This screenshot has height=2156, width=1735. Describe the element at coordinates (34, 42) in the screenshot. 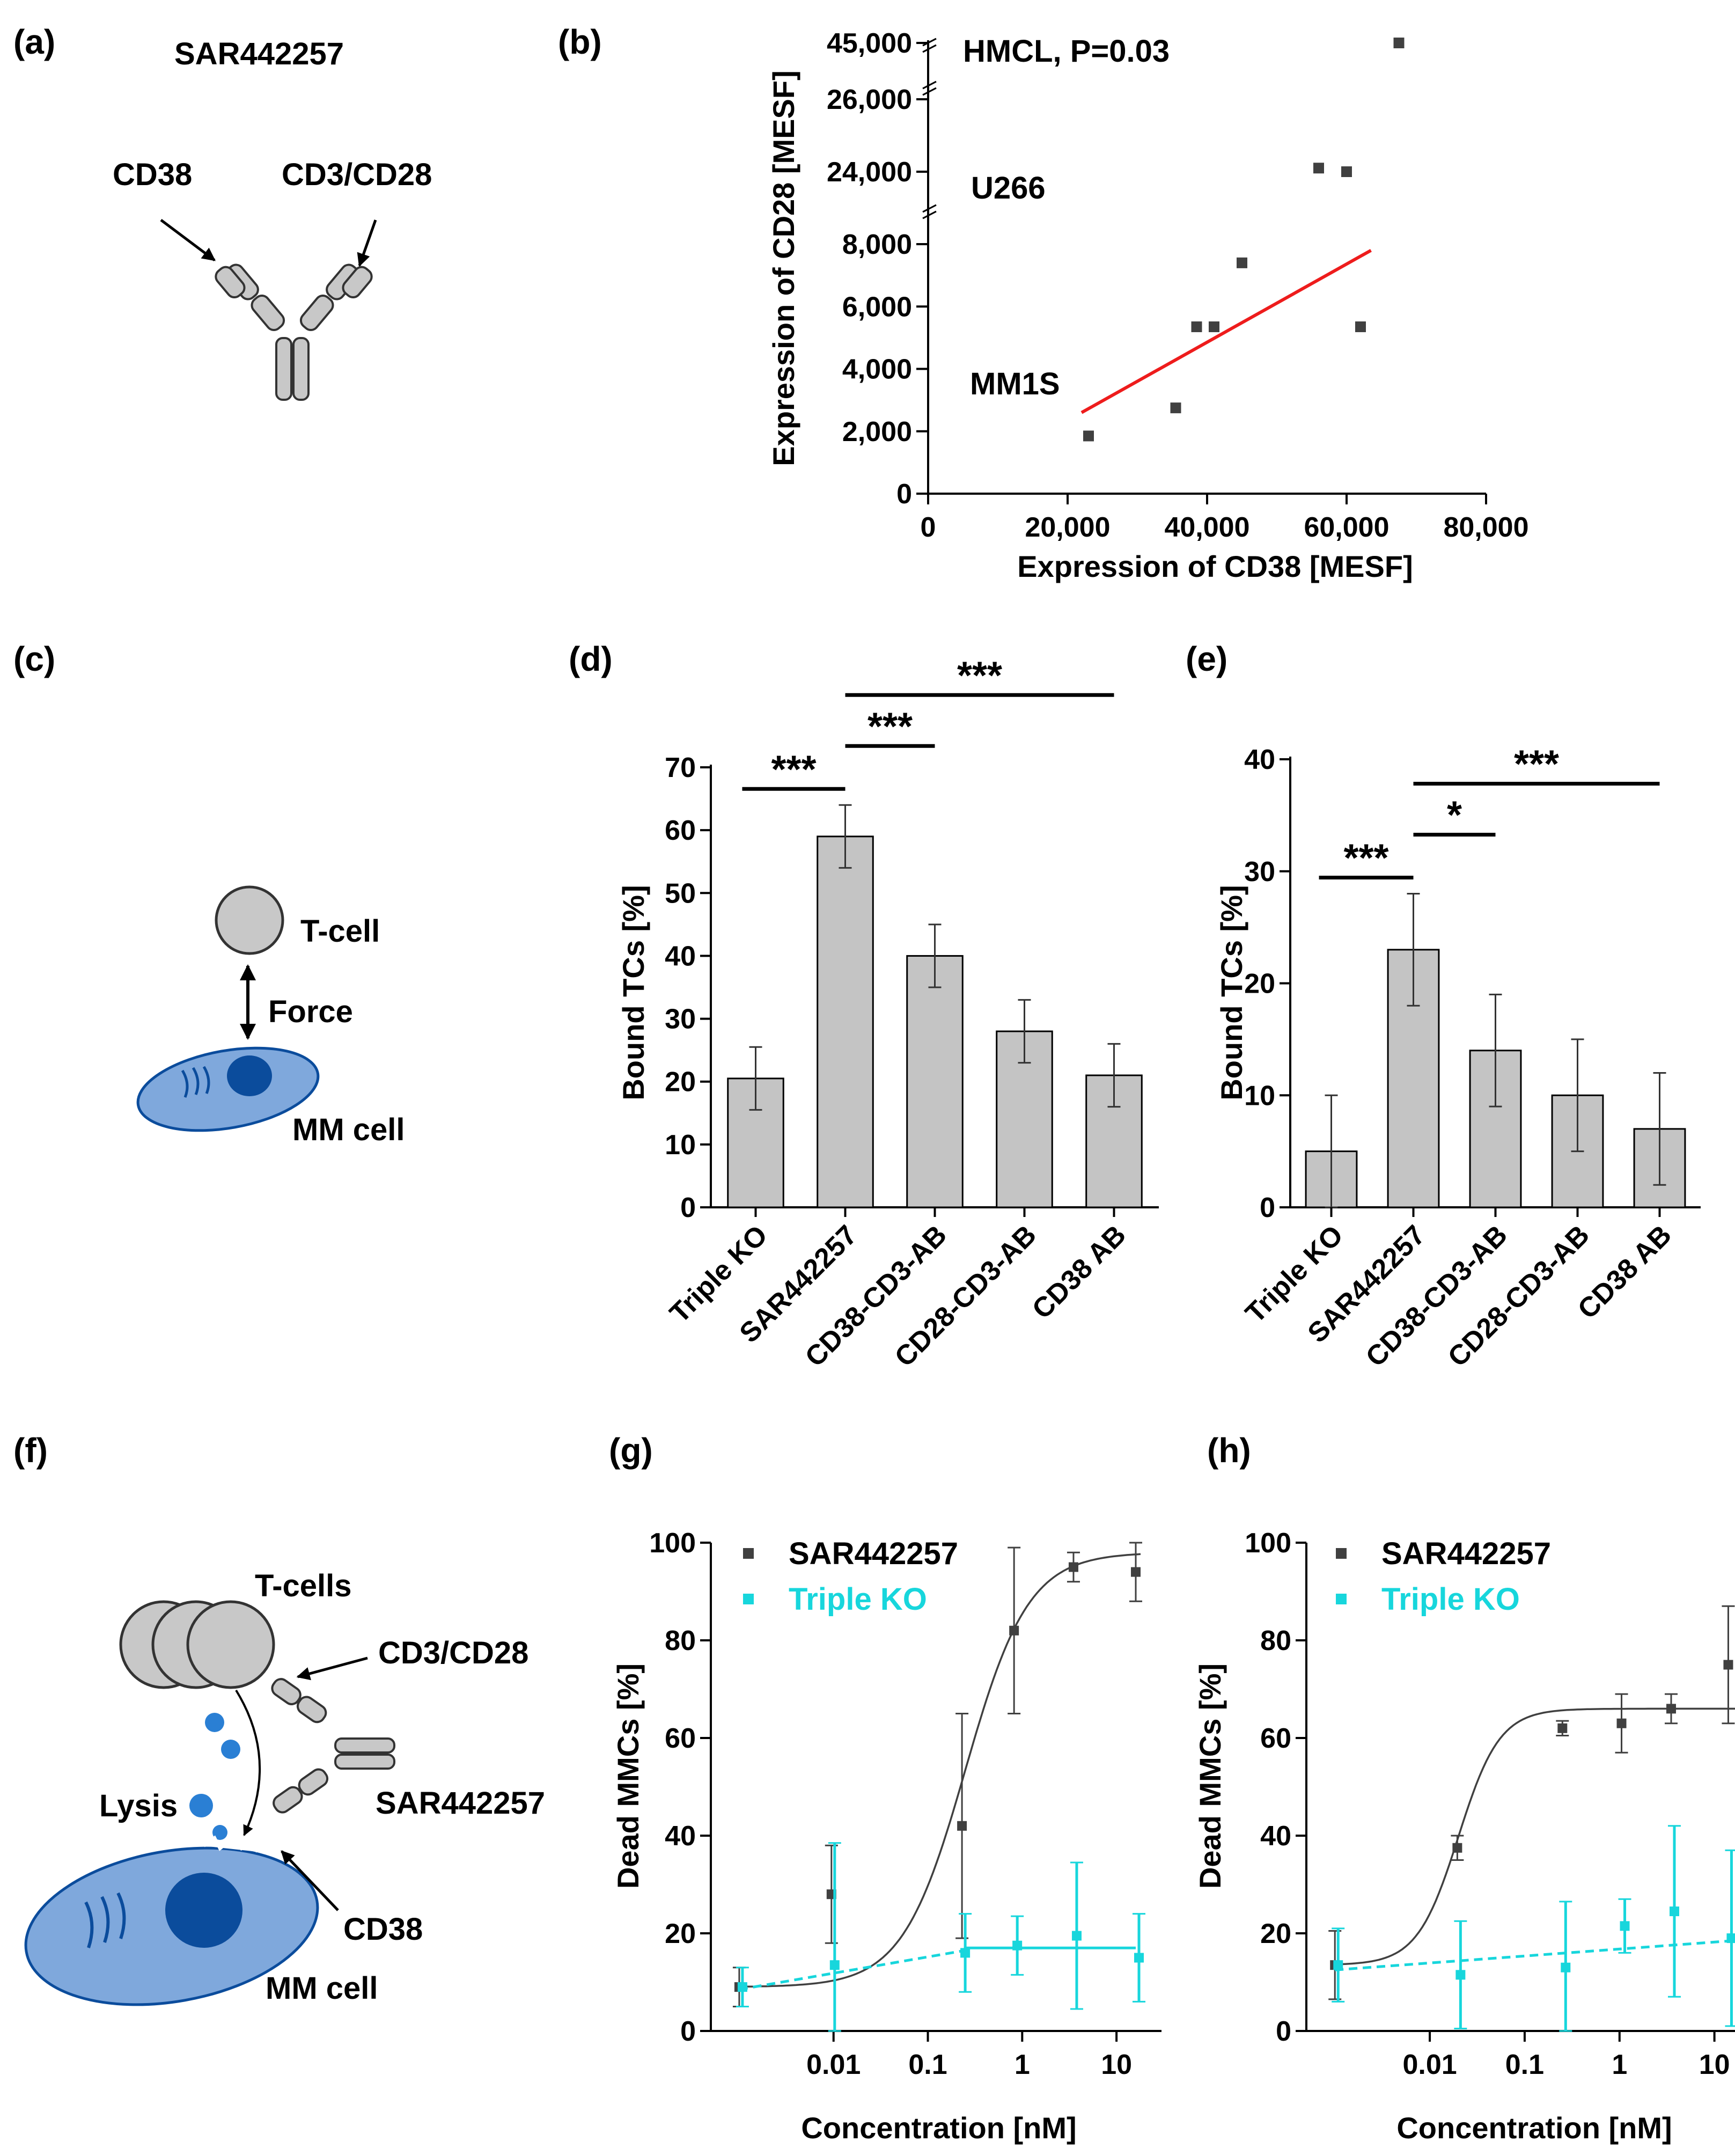

I see `panel-a-label: (a)` at that location.